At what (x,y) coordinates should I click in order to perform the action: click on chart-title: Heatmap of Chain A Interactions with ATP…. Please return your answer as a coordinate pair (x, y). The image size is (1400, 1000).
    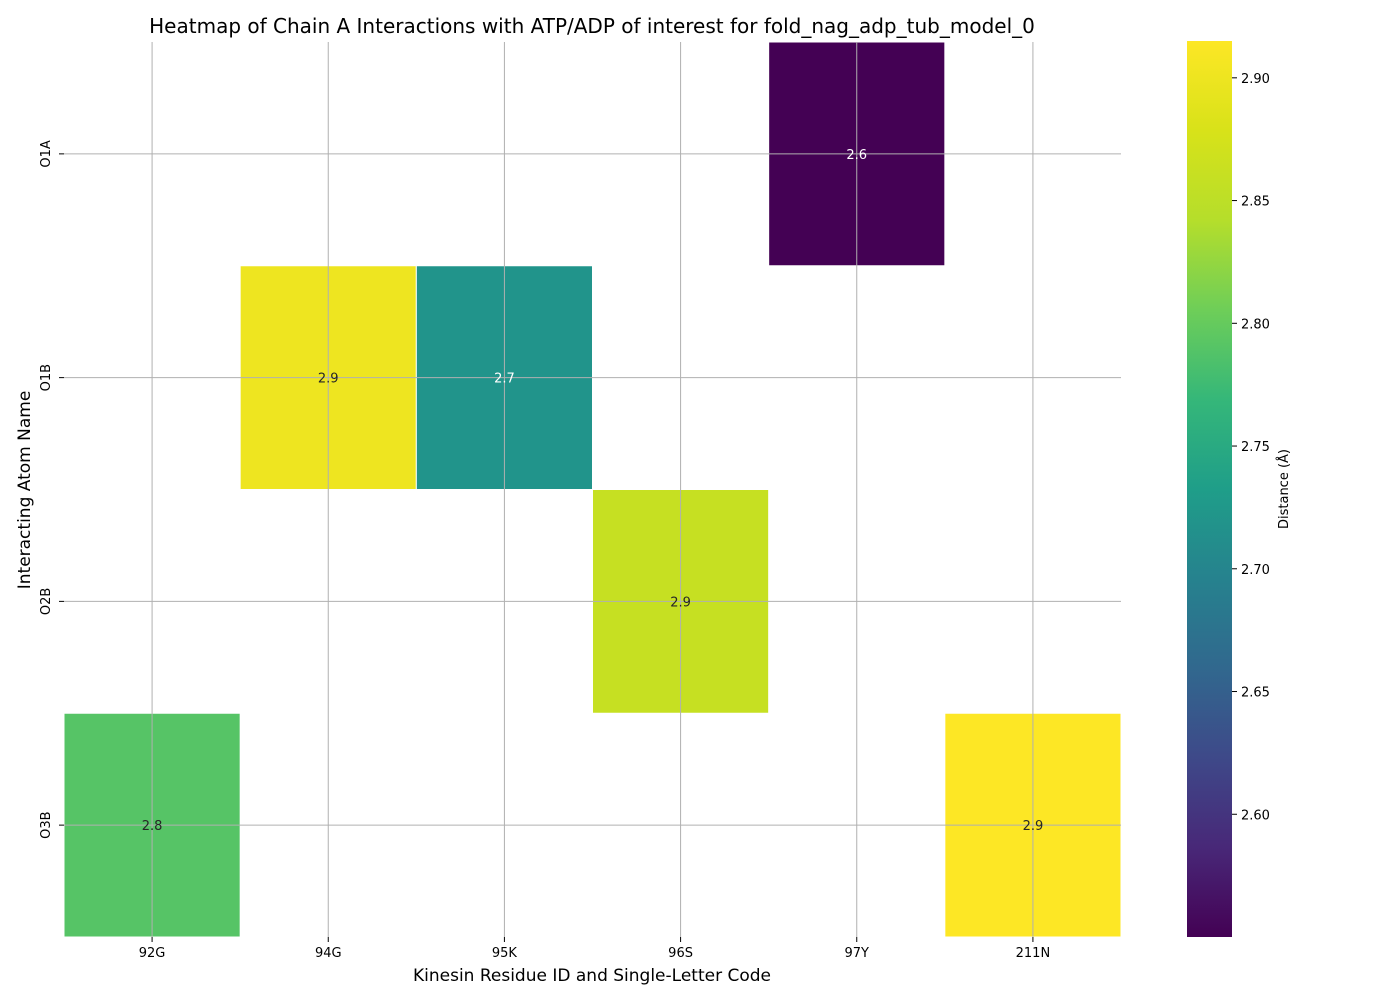
    Looking at the image, I should click on (592, 26).